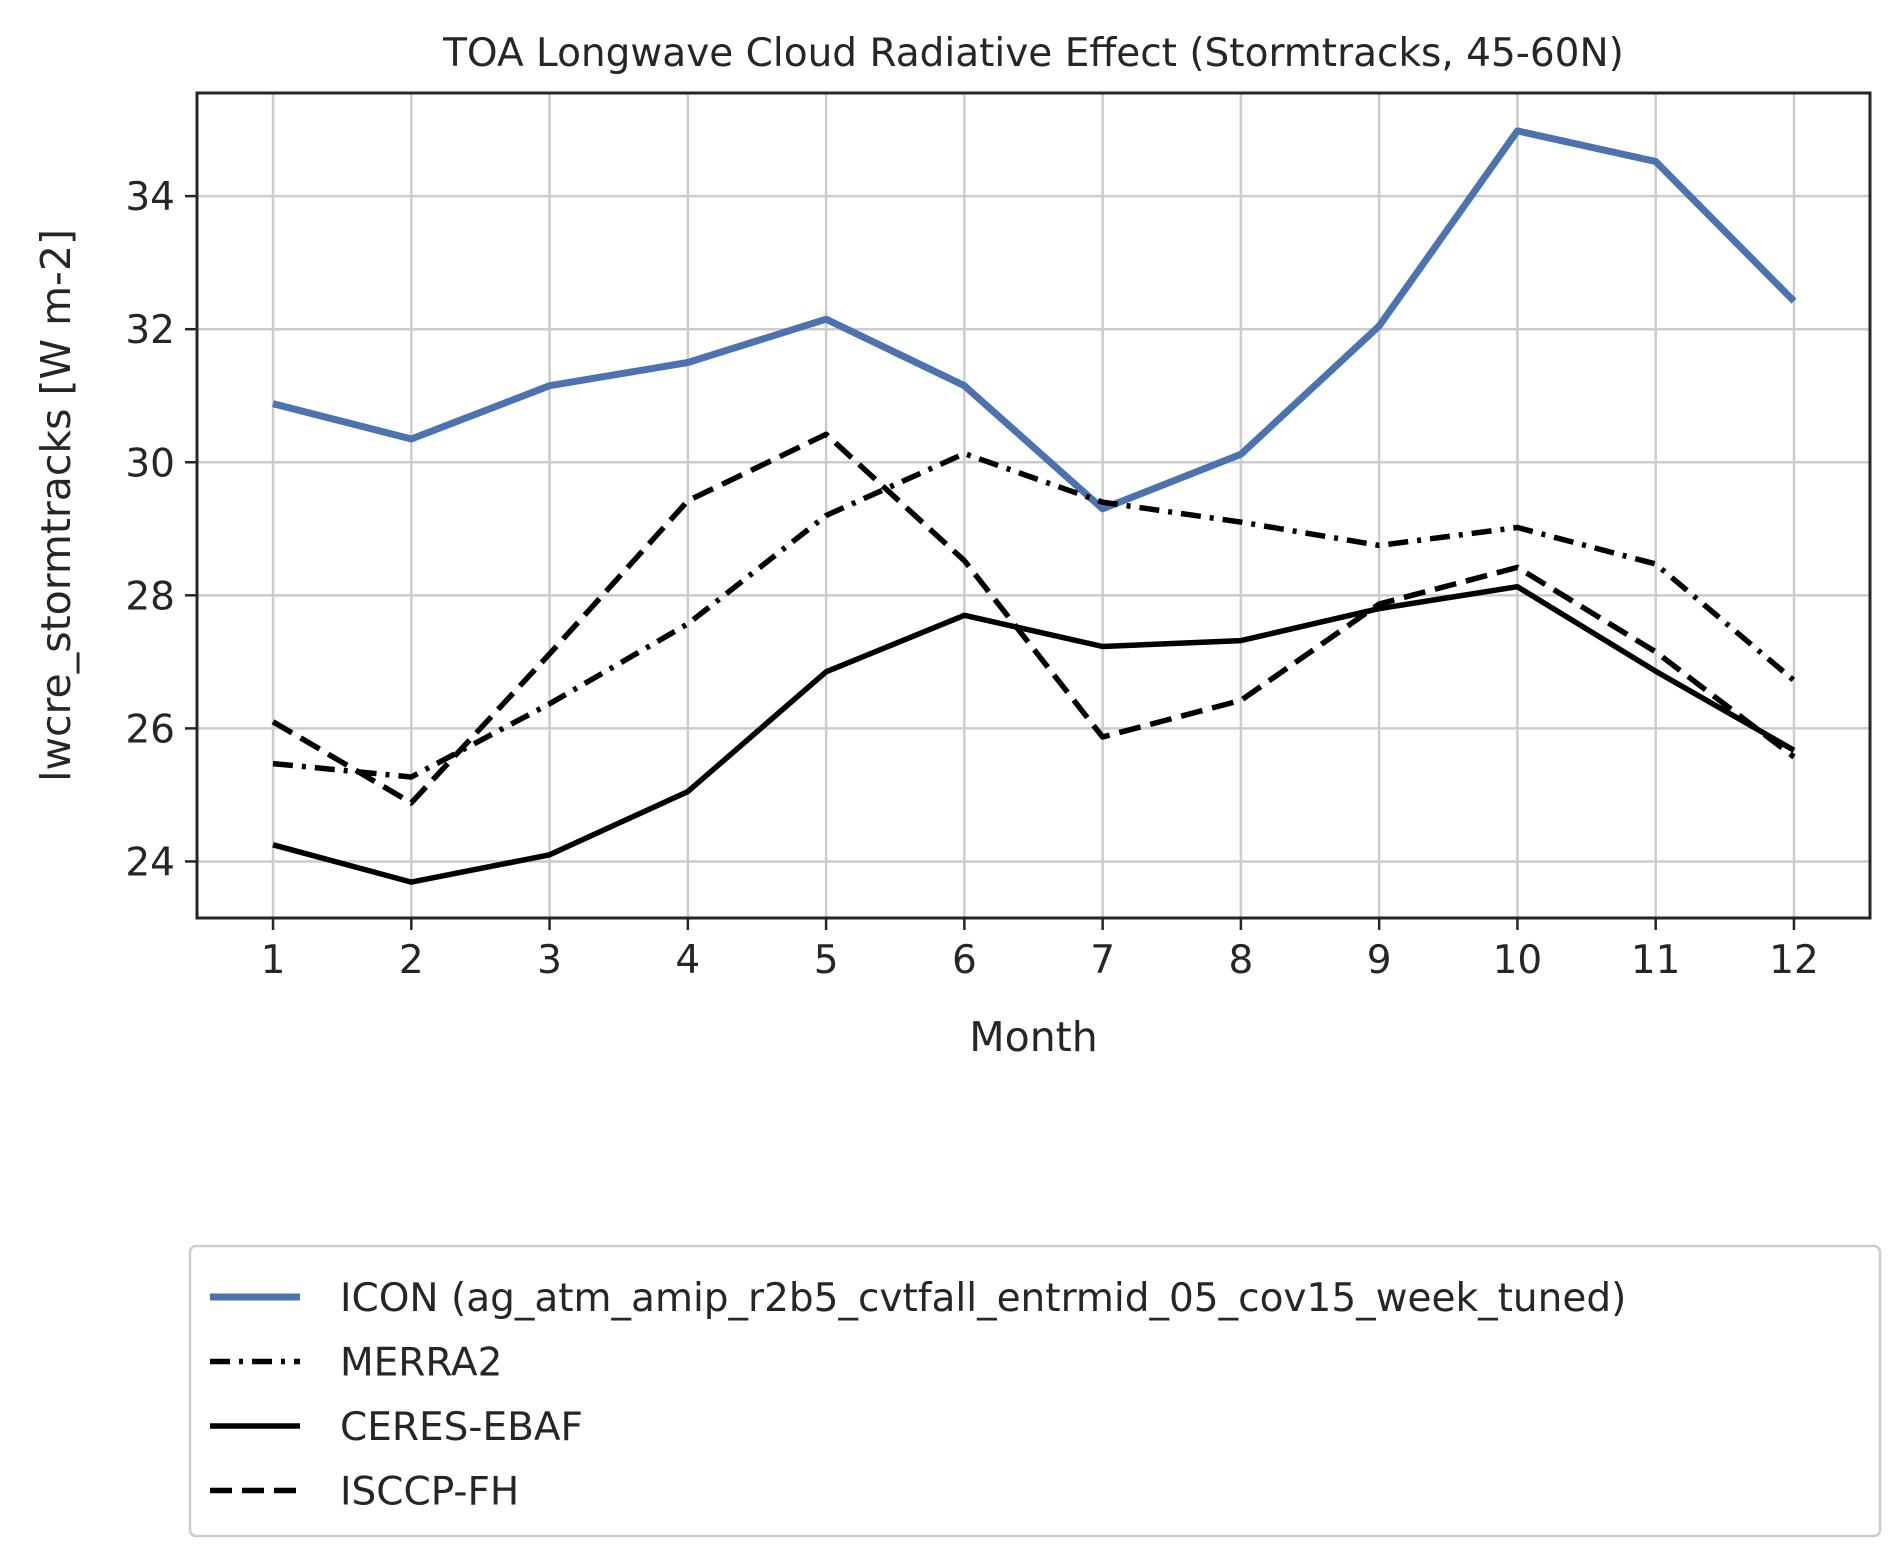 The height and width of the screenshot is (1556, 1896). Describe the element at coordinates (150, 330) in the screenshot. I see `y-tick-label: 32` at that location.